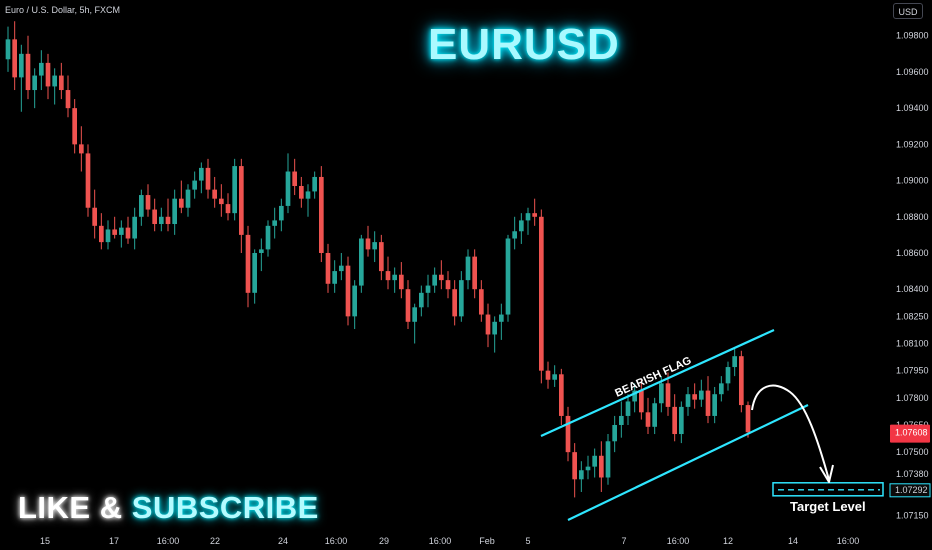  Describe the element at coordinates (912, 72) in the screenshot. I see `y-tick-label: 1.09600` at that location.